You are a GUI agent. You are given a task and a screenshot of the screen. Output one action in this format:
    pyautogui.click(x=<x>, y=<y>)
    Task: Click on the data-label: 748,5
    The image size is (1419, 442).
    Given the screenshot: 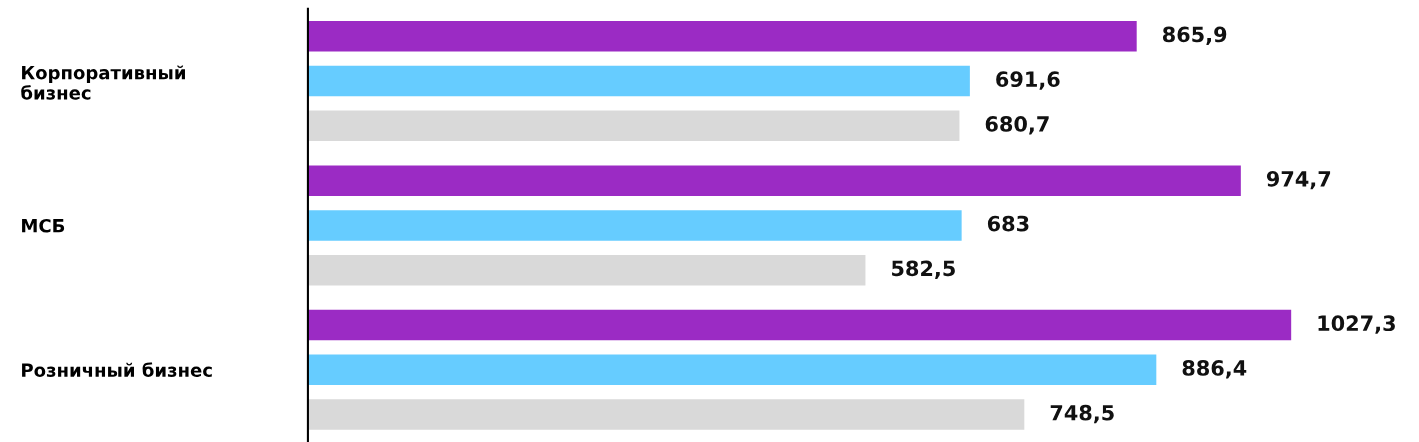 What is the action you would take?
    pyautogui.click(x=1082, y=414)
    